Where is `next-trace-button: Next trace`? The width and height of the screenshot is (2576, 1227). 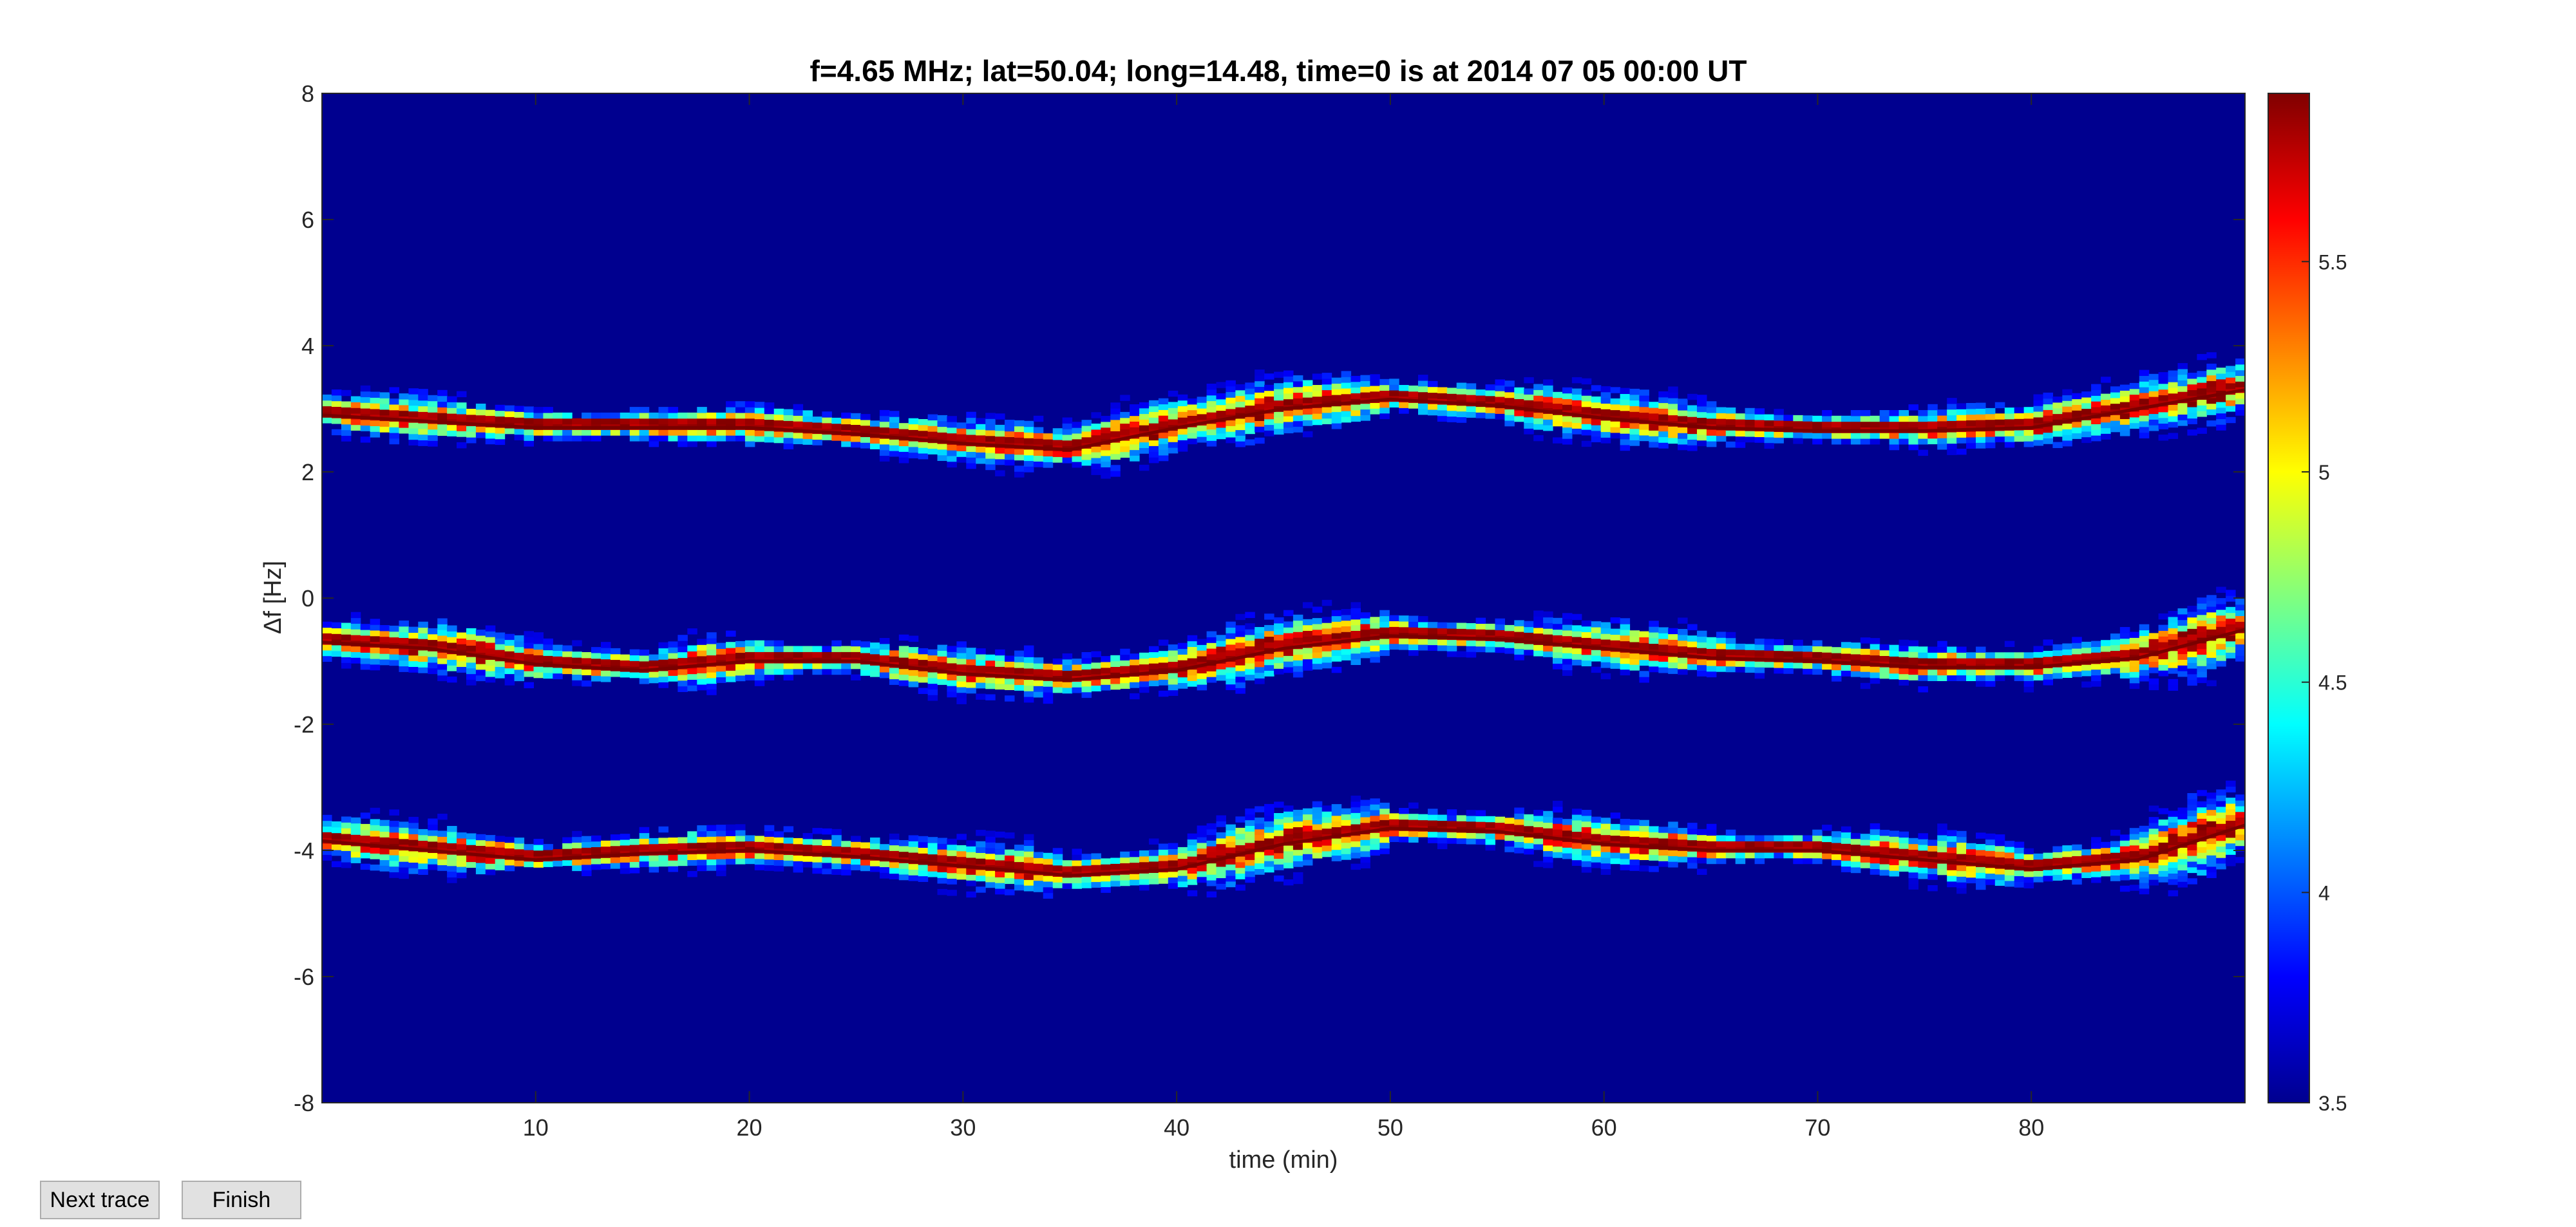
next-trace-button: Next trace is located at coordinates (100, 1200).